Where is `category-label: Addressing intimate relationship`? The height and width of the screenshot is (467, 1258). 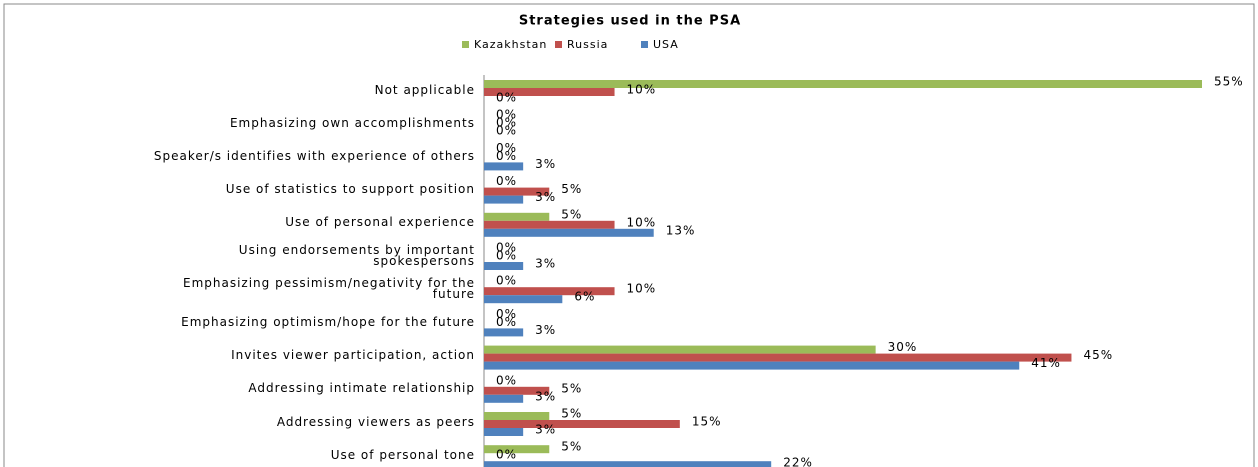 category-label: Addressing intimate relationship is located at coordinates (361, 388).